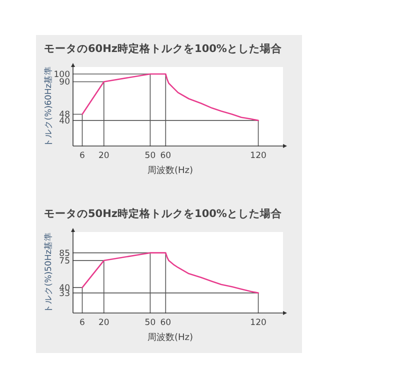 The height and width of the screenshot is (370, 413). I want to click on y-axis-title: トルク(%)60Hz基準, so click(48, 107).